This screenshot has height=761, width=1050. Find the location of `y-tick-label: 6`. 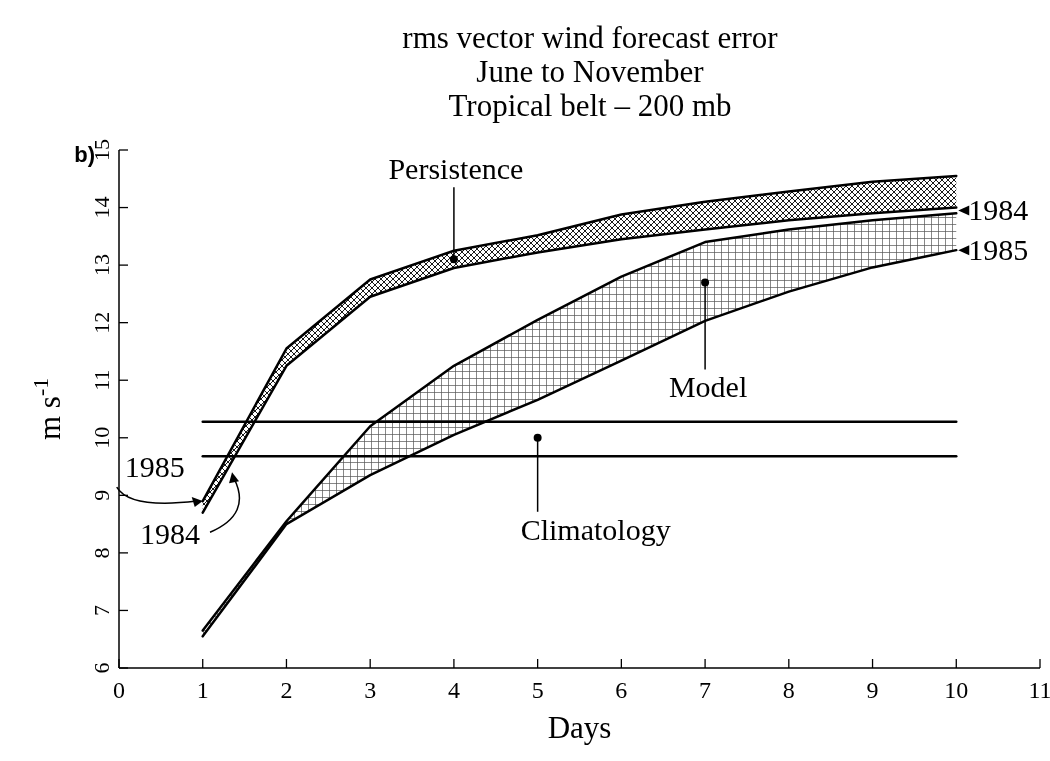

y-tick-label: 6 is located at coordinates (101, 668).